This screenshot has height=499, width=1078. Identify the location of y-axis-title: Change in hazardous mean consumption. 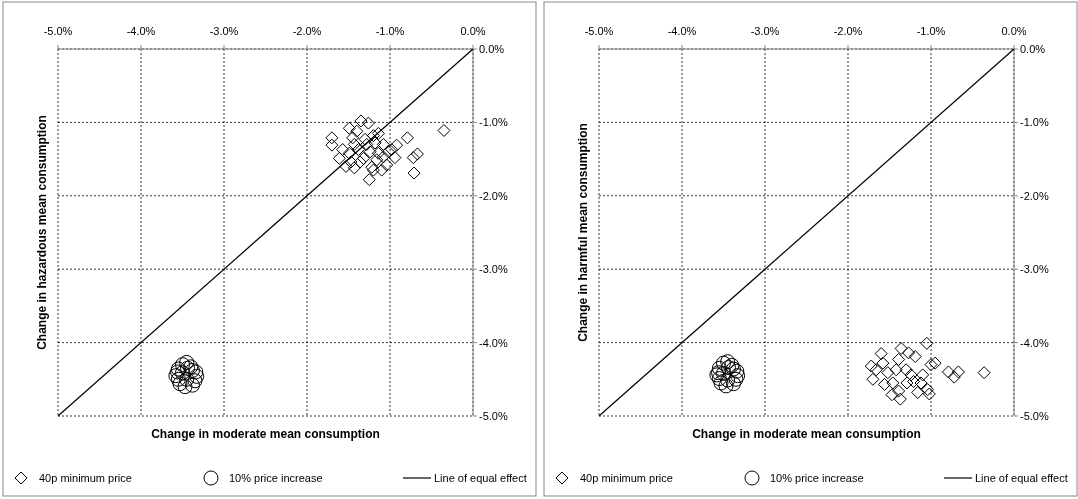
(42, 232).